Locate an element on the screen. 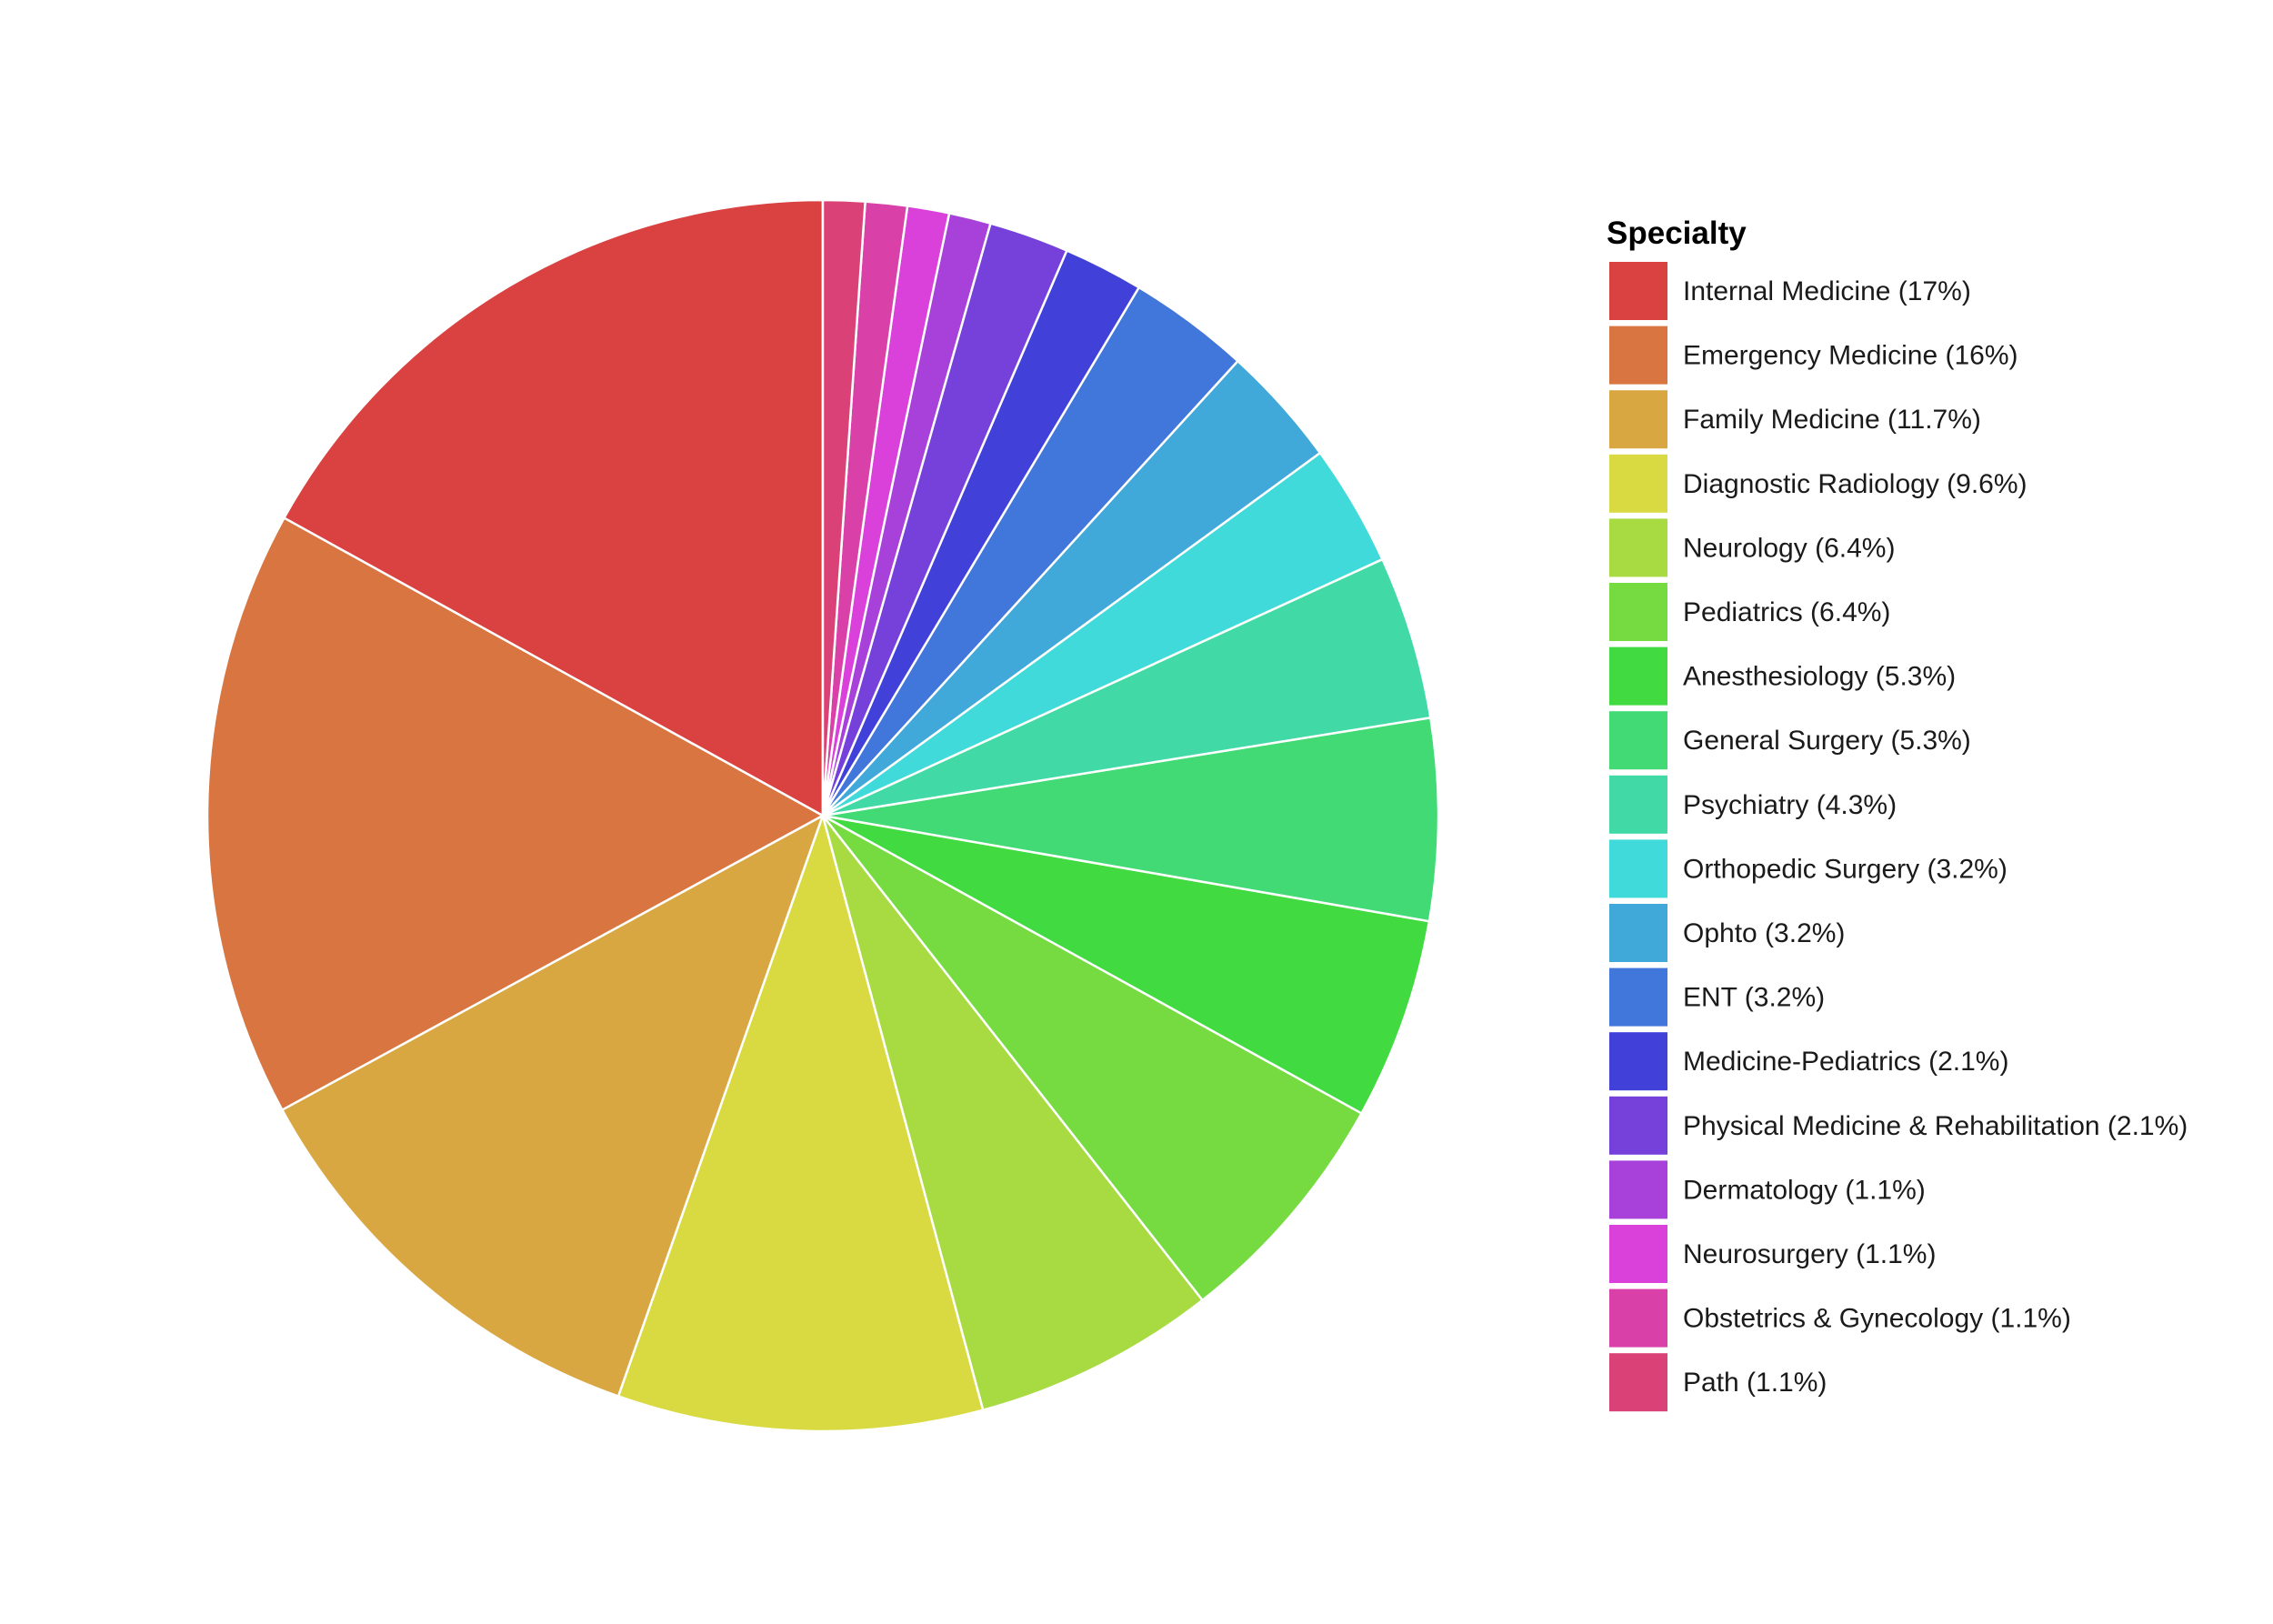  legend-item: General Surgery (5.3%) is located at coordinates (1789, 740).